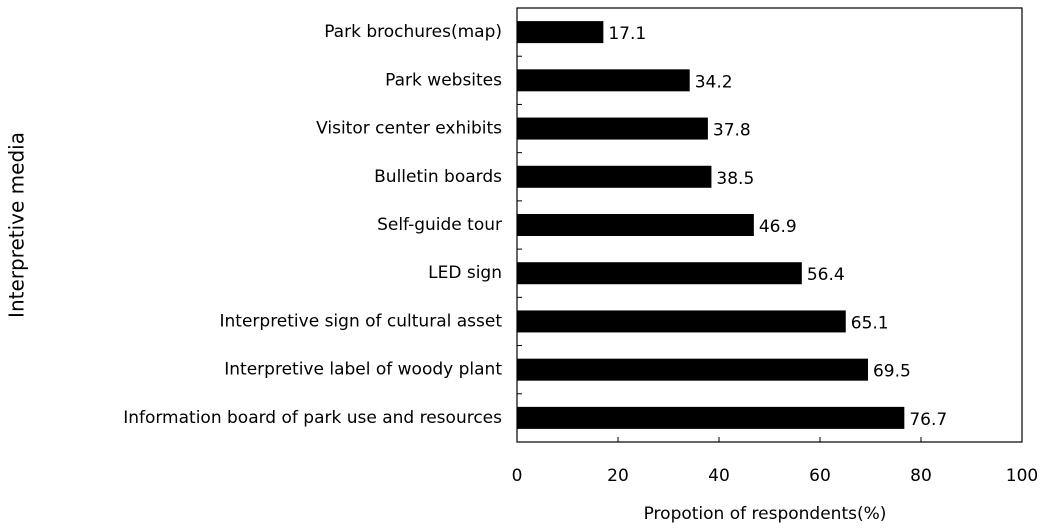 This screenshot has width=1048, height=528. Describe the element at coordinates (618, 476) in the screenshot. I see `x-tick-label: 20` at that location.